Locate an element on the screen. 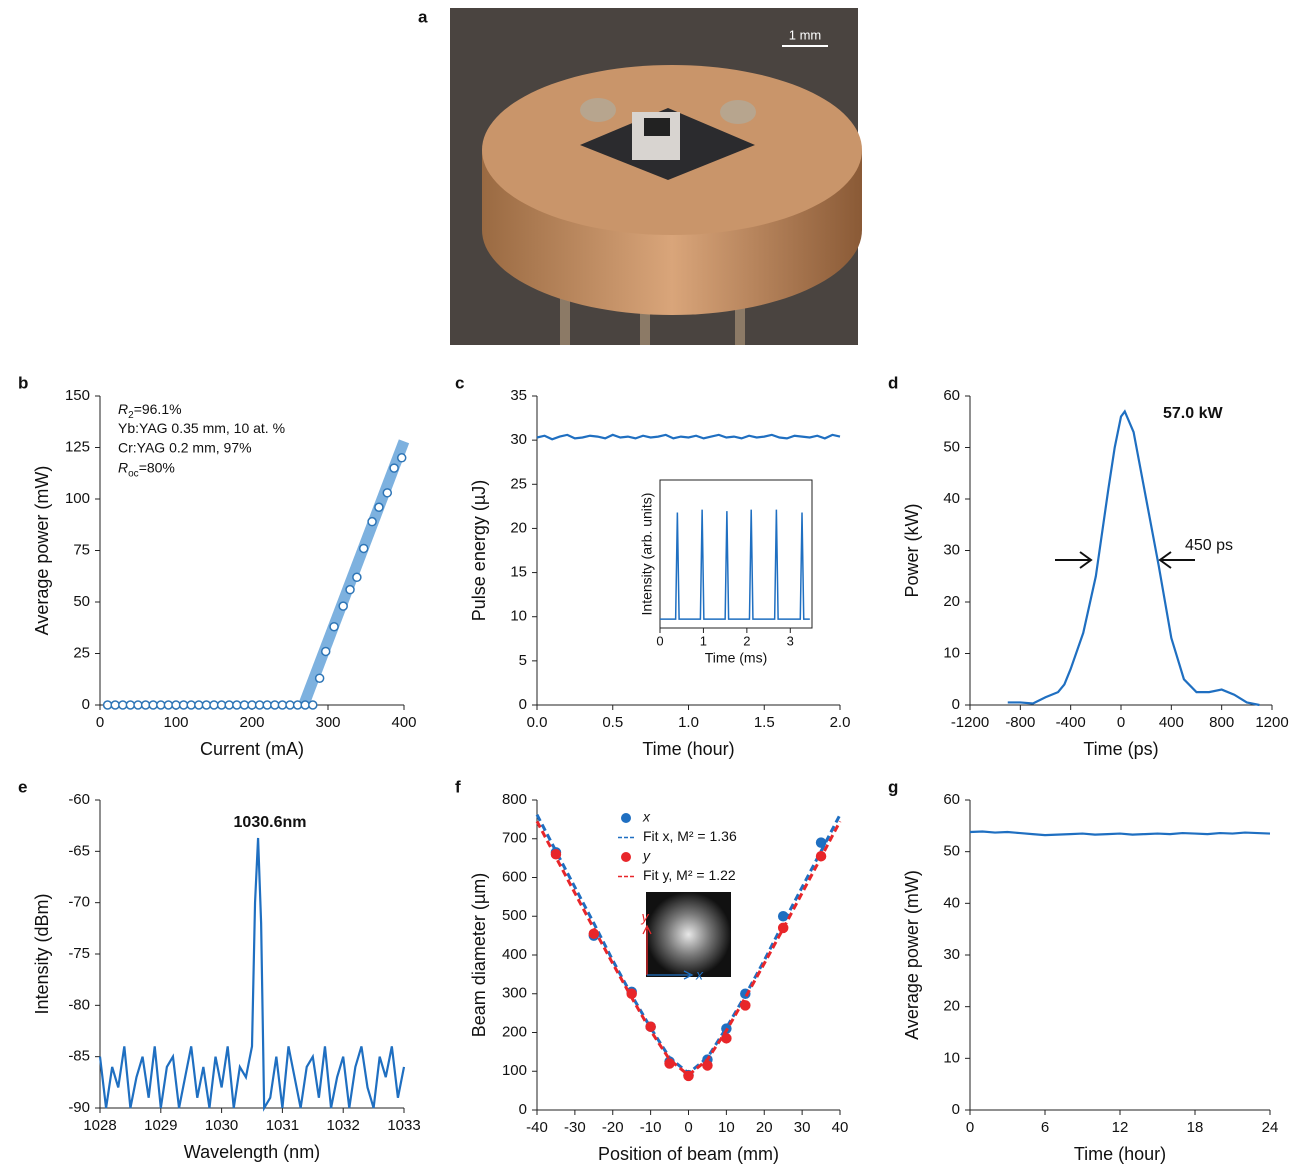 This screenshot has height=1168, width=1300. x-axis-title: Time (ps) is located at coordinates (1120, 749).